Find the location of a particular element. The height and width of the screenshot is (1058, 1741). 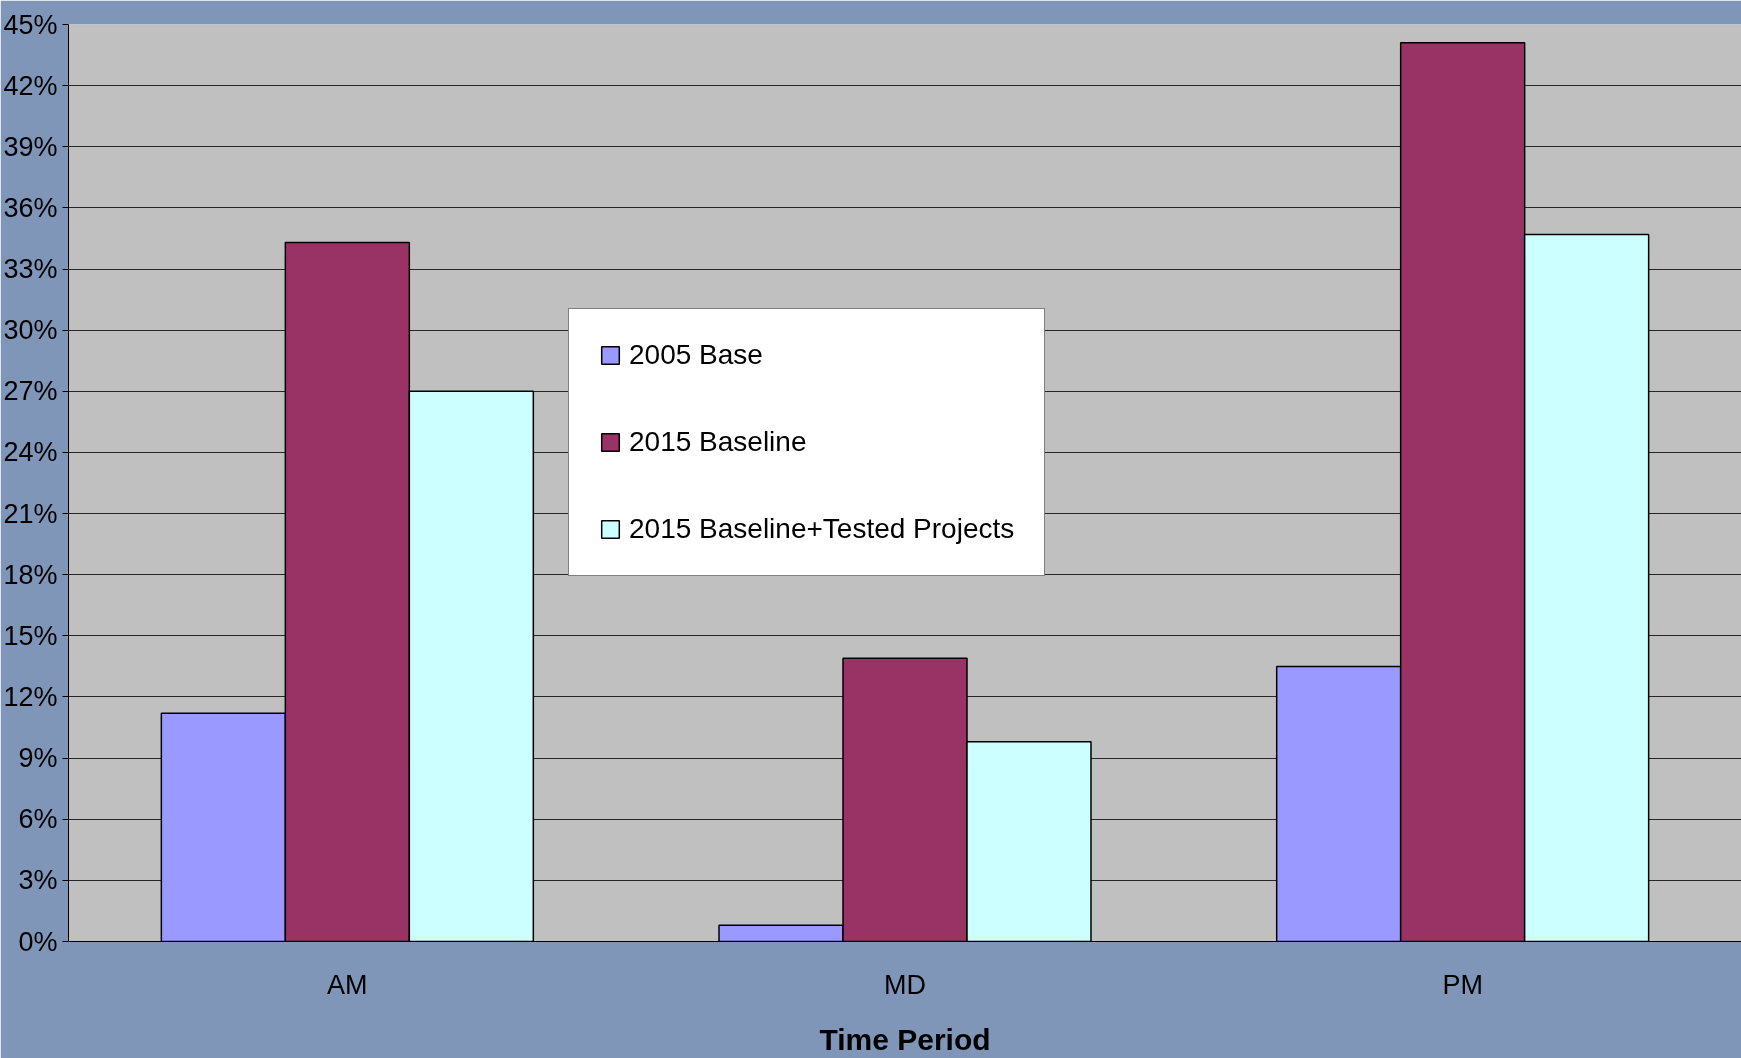

y-tick-label: 27% is located at coordinates (30, 391).